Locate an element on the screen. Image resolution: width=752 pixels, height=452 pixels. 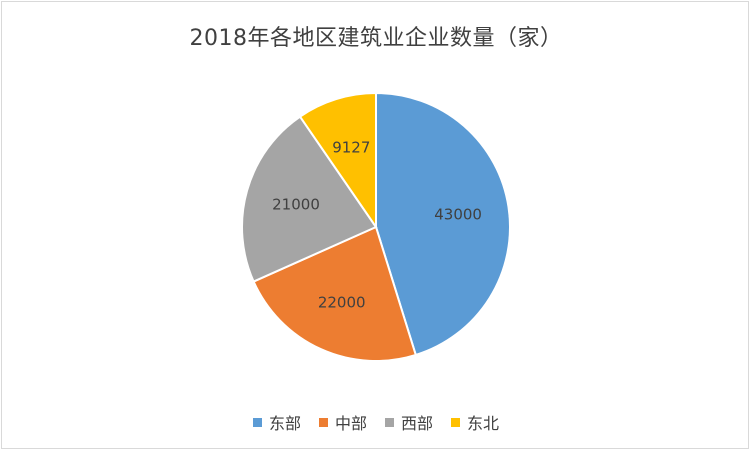
legend-item-2: 中部 is located at coordinates (342, 422).